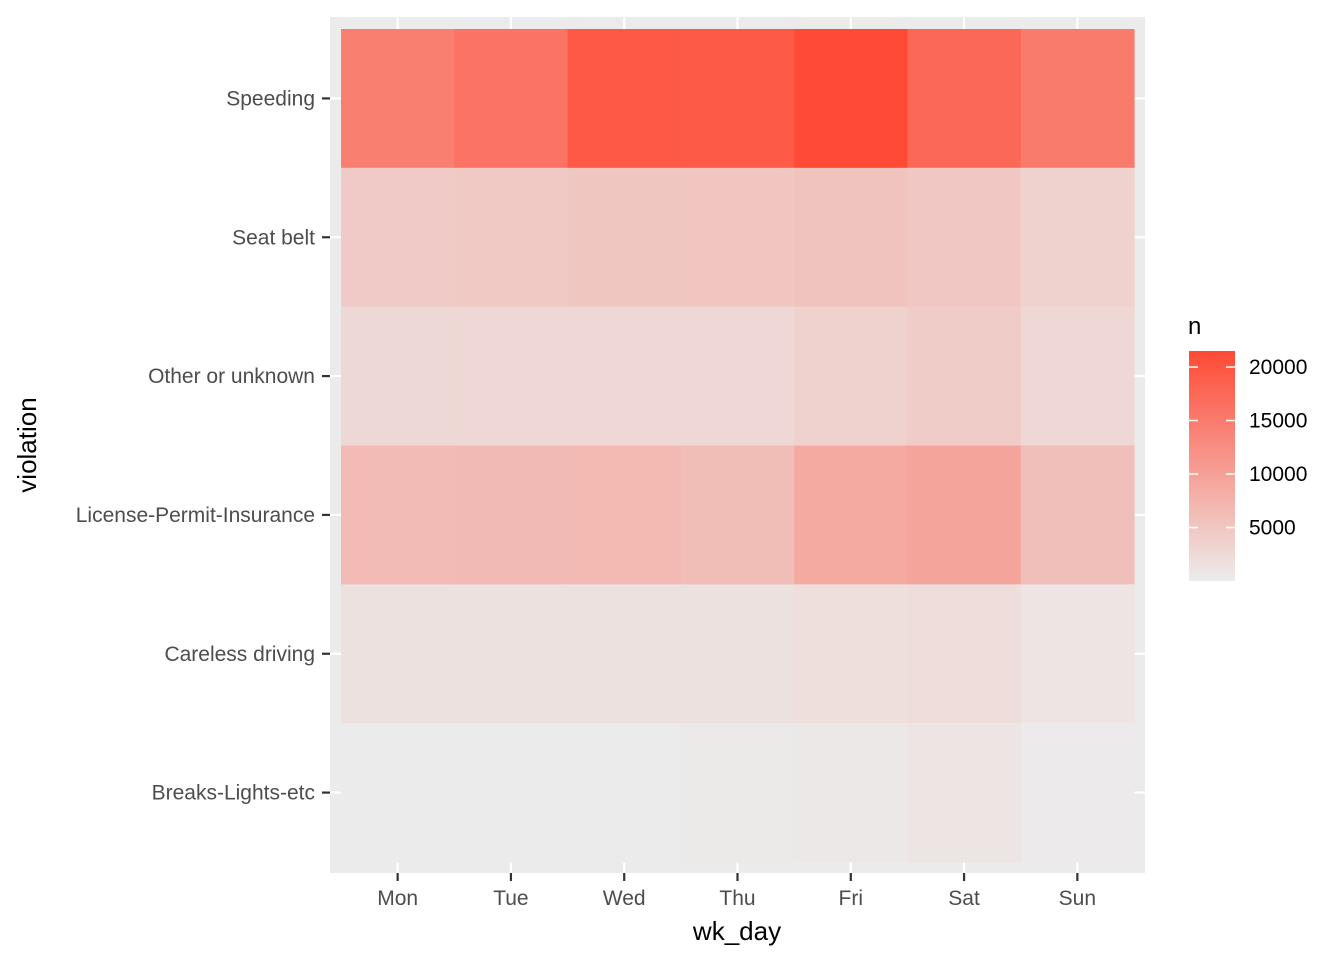 The height and width of the screenshot is (960, 1344). I want to click on x-tick-label: Sun, so click(1077, 898).